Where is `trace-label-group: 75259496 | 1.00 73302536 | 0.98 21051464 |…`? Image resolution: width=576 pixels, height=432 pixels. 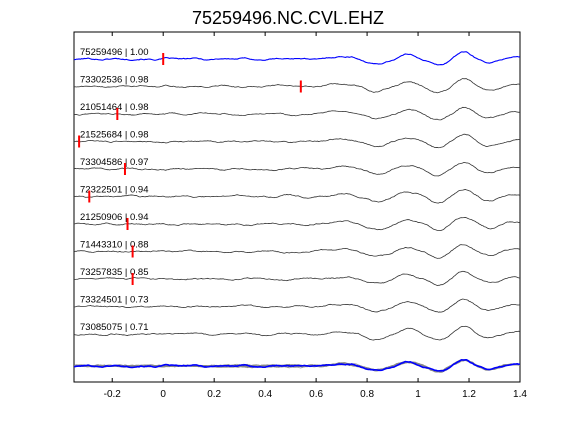
trace-label-group: 75259496 | 1.00 73302536 | 0.98 21051464 |… is located at coordinates (114, 190).